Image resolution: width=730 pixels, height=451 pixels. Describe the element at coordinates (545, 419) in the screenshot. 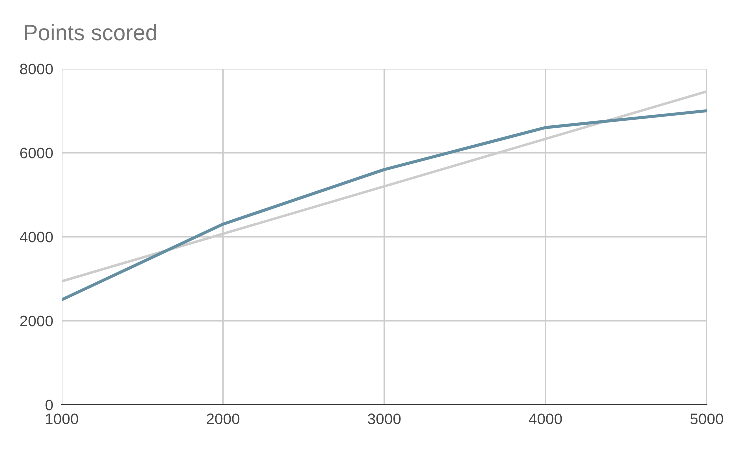

I see `x-tick-label: 4000` at that location.